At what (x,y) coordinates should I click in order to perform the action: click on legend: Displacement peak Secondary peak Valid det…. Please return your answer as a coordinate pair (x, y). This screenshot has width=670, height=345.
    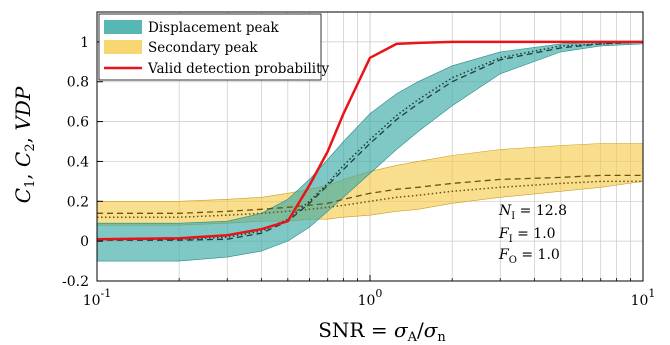
    Looking at the image, I should click on (214, 47).